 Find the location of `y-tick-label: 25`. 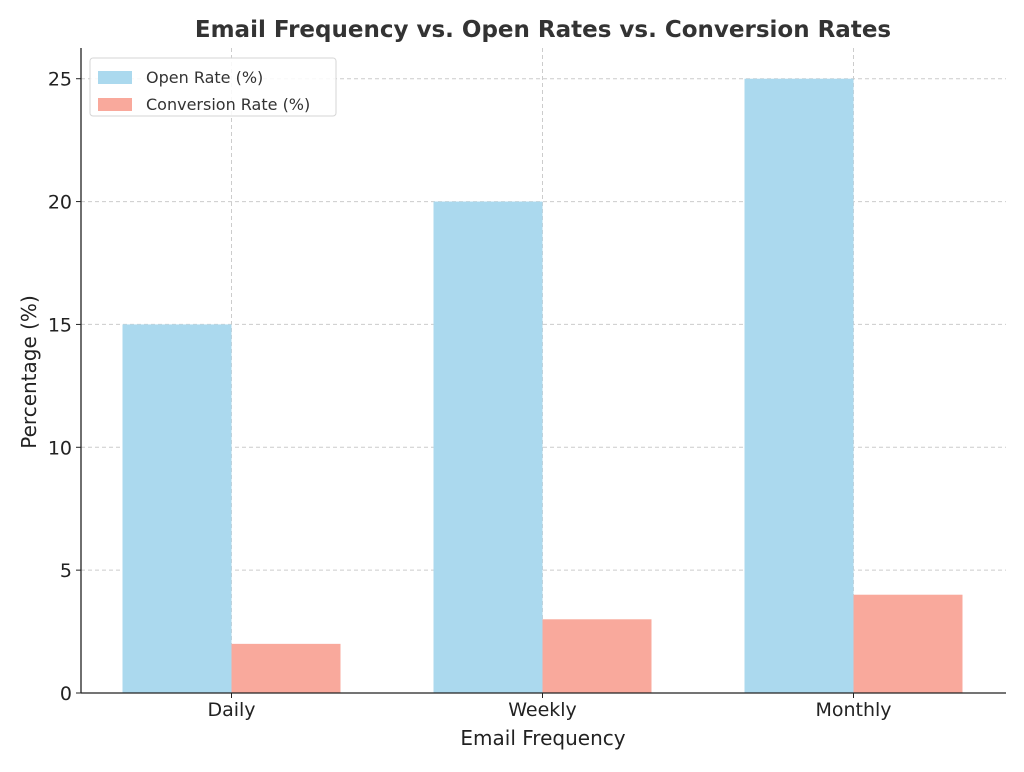

y-tick-label: 25 is located at coordinates (60, 80).